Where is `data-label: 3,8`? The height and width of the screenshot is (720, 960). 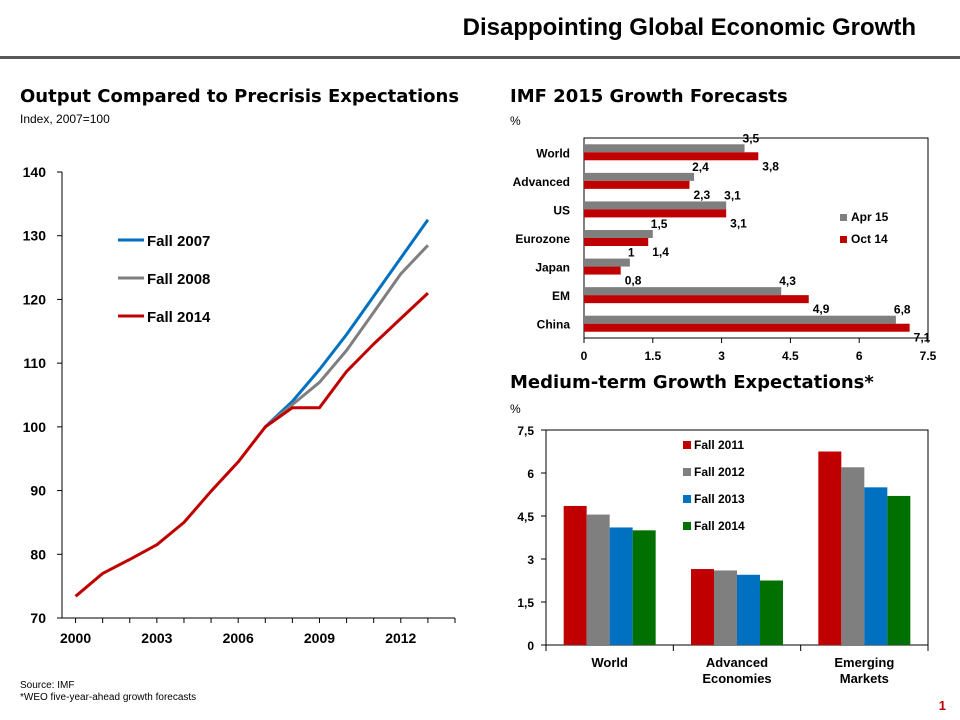 data-label: 3,8 is located at coordinates (770, 166).